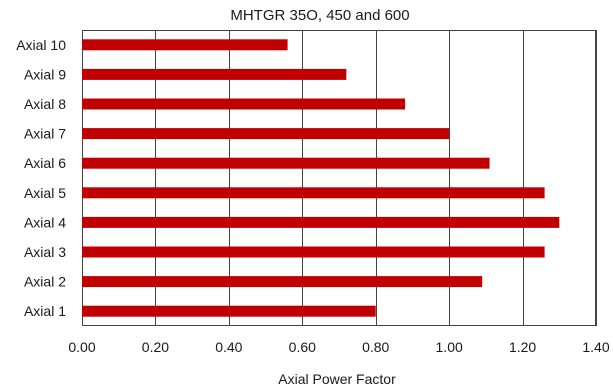 The height and width of the screenshot is (391, 613). I want to click on category-label: Axial 2, so click(45, 282).